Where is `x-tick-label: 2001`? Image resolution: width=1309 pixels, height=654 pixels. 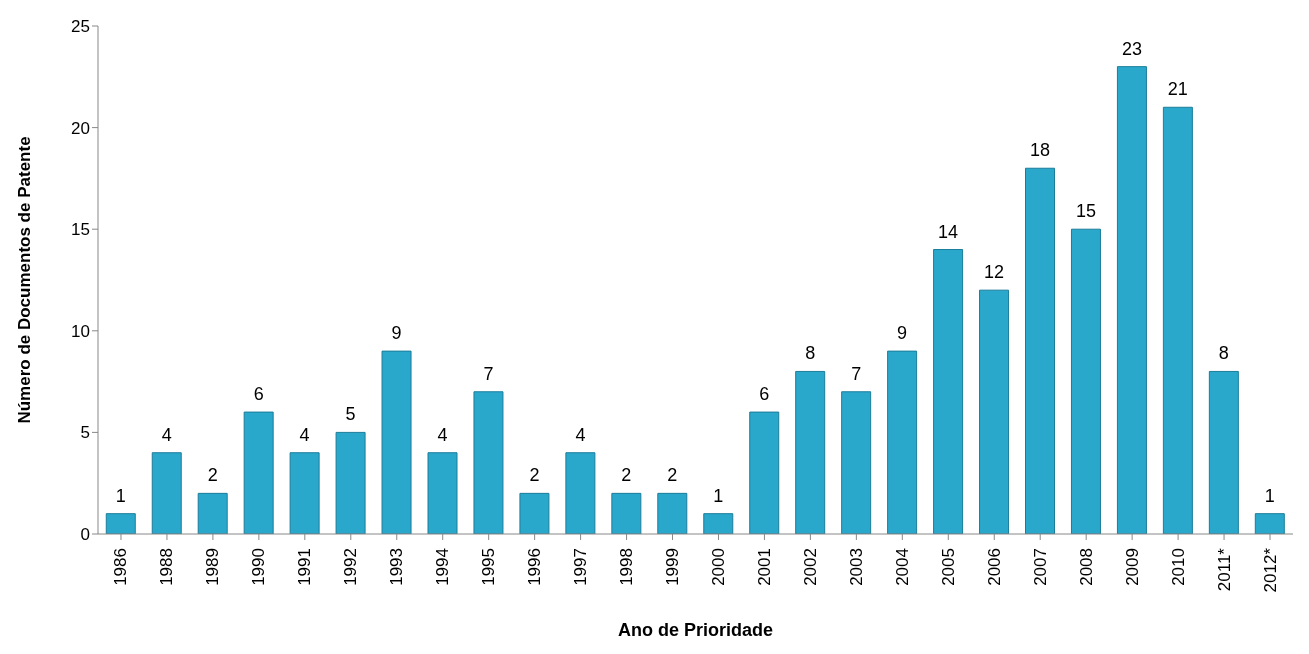 x-tick-label: 2001 is located at coordinates (764, 567).